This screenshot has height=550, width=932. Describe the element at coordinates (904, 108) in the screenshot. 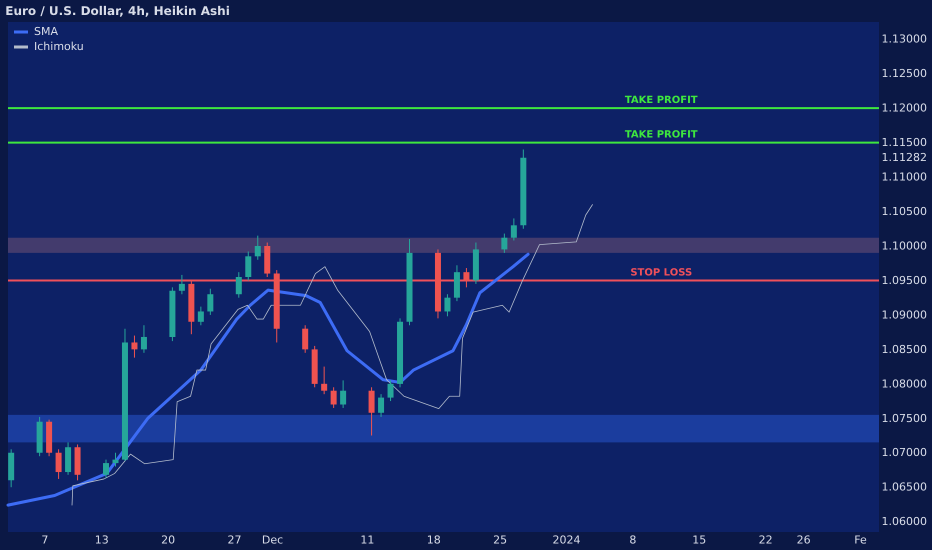

I see `y-tick-label: 1.12000` at that location.